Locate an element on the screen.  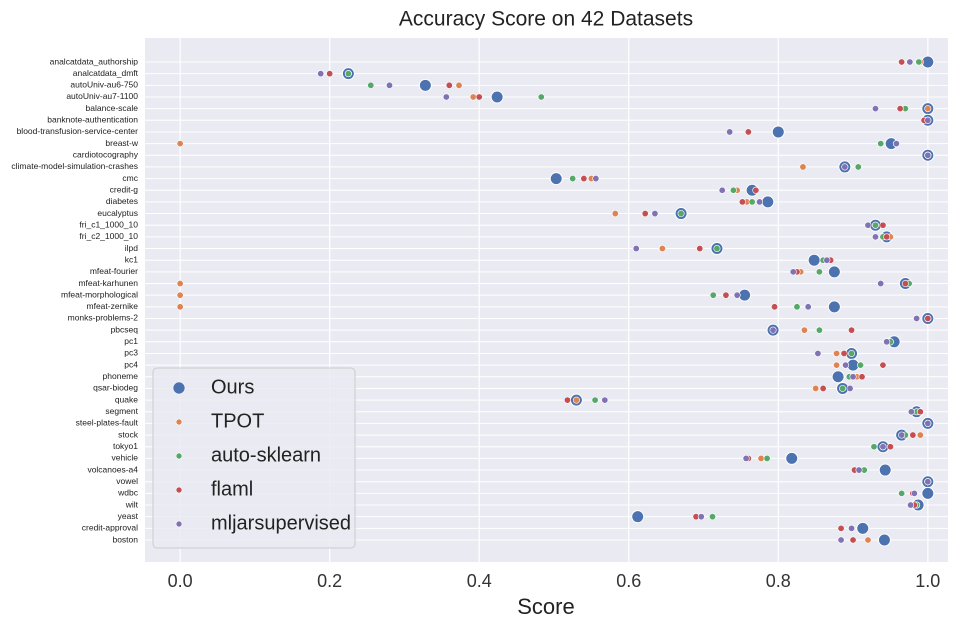
y-tick-label: cmc is located at coordinates (130, 178).